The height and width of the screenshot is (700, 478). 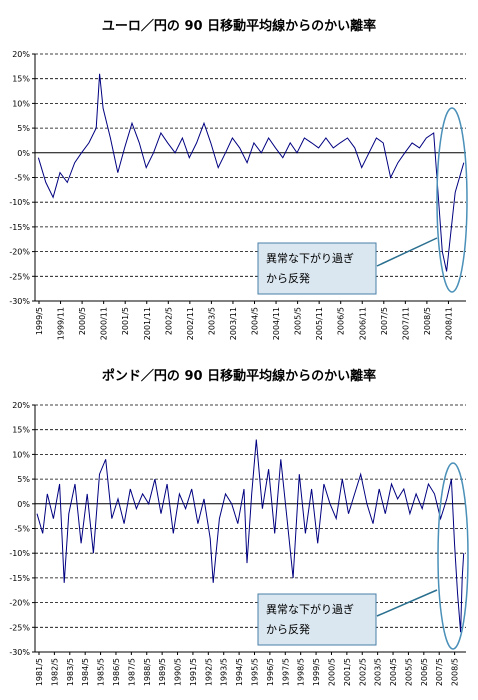 I want to click on x-tick-label: 1983/5, so click(x=70, y=672).